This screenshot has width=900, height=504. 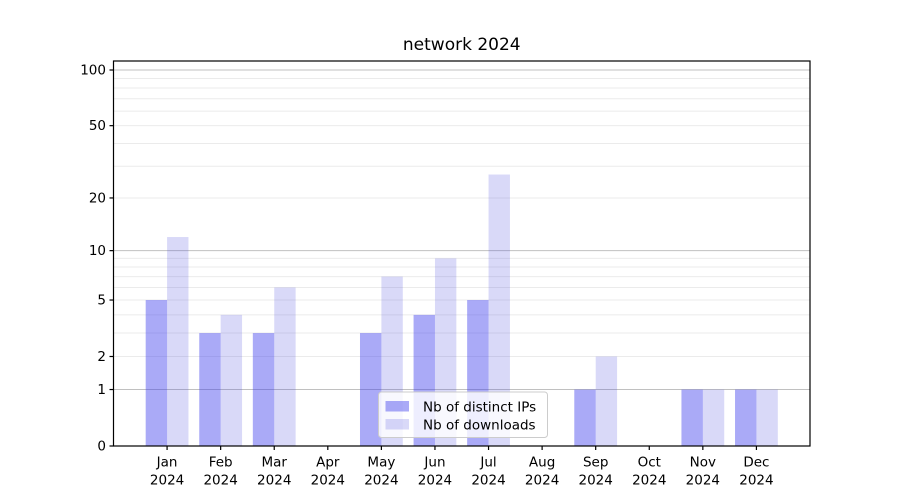 I want to click on x-tick-label: Jan 2024, so click(x=167, y=472).